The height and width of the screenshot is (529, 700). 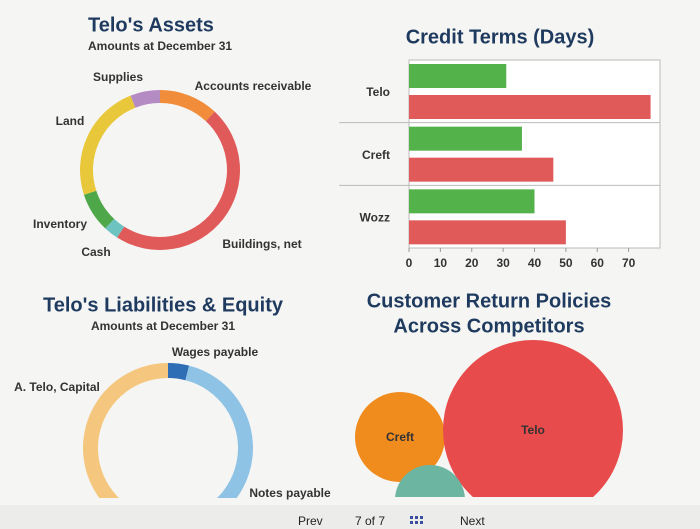 I want to click on chart-title: Telo's Liabilities & Equity, so click(x=163, y=305).